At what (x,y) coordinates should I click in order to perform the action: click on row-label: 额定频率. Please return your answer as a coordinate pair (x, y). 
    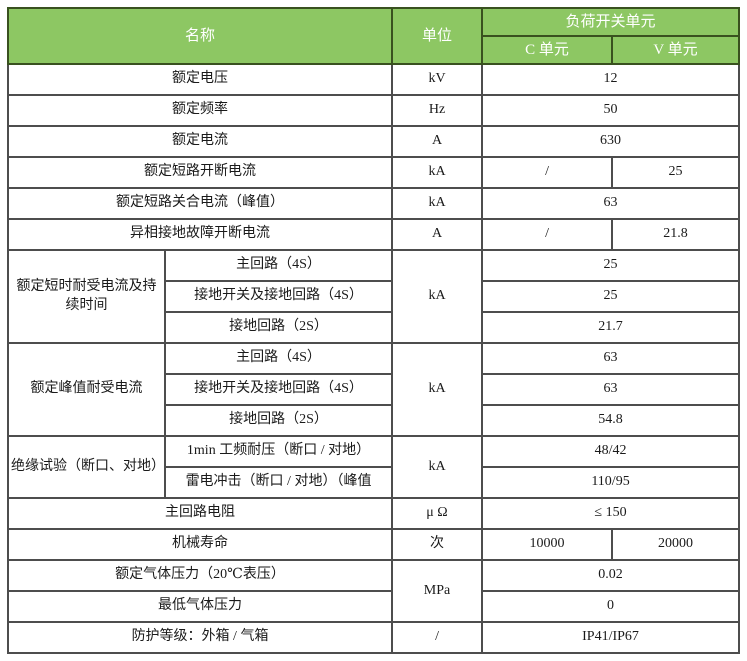
    Looking at the image, I should click on (200, 110).